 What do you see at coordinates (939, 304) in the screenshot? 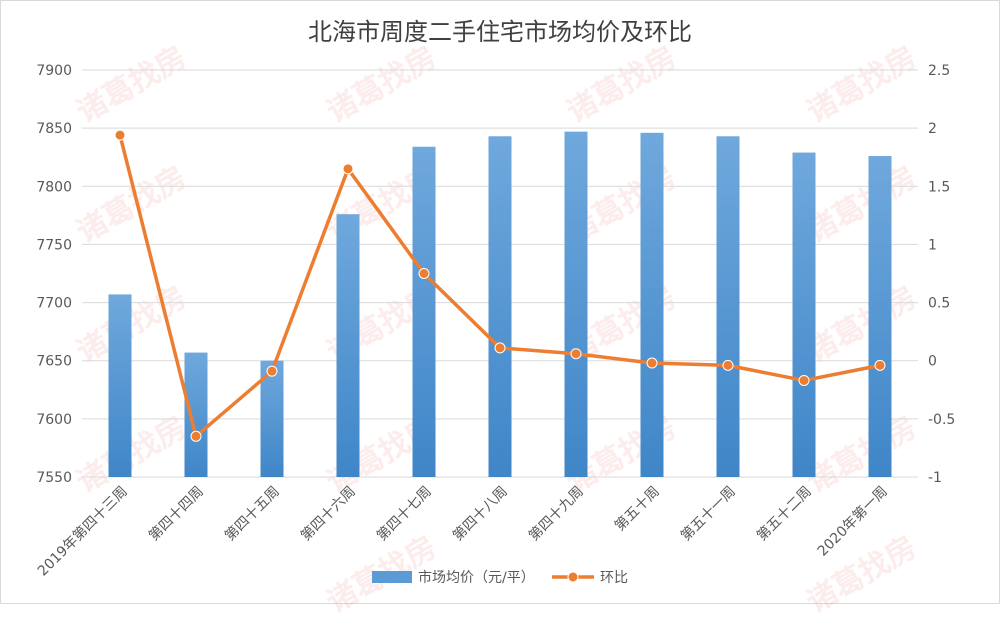
I see `right-axis-tick-label: 0.5` at bounding box center [939, 304].